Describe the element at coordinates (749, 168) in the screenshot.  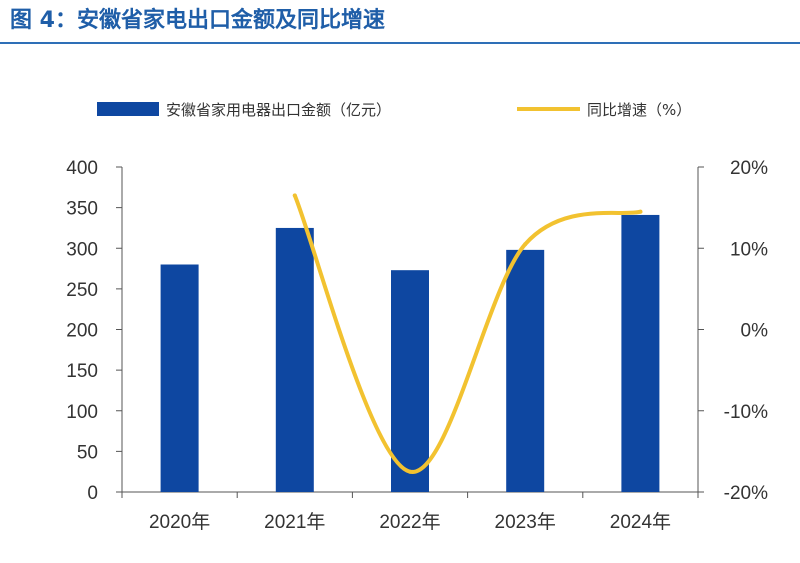
I see `y-right-tick-label: 20%` at that location.